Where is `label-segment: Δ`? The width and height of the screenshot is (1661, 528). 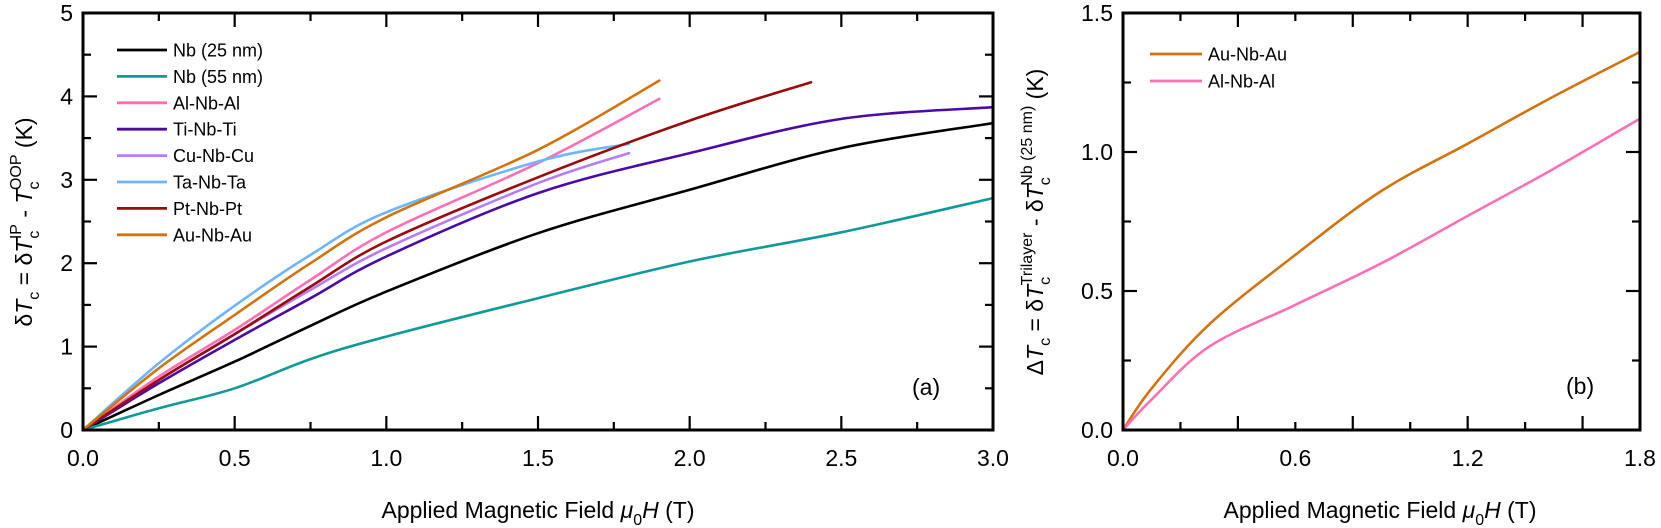
label-segment: Δ is located at coordinates (1035, 367).